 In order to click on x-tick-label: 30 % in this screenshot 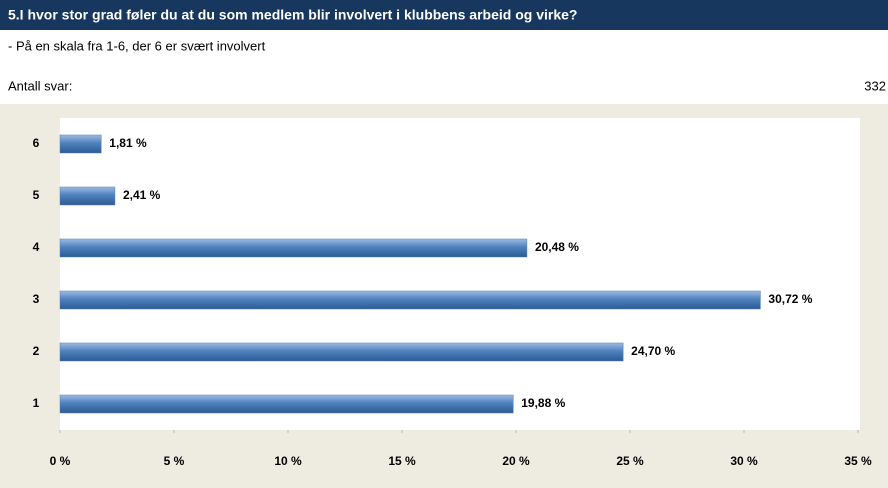, I will do `click(744, 461)`.